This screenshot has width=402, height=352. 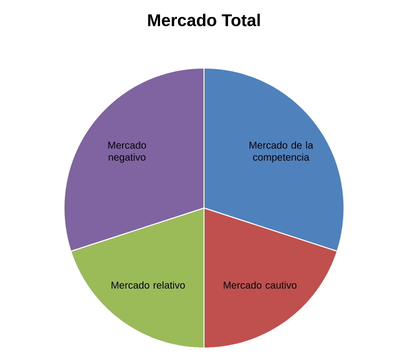 I want to click on slice-label: Mercado de la competencia, so click(x=282, y=152).